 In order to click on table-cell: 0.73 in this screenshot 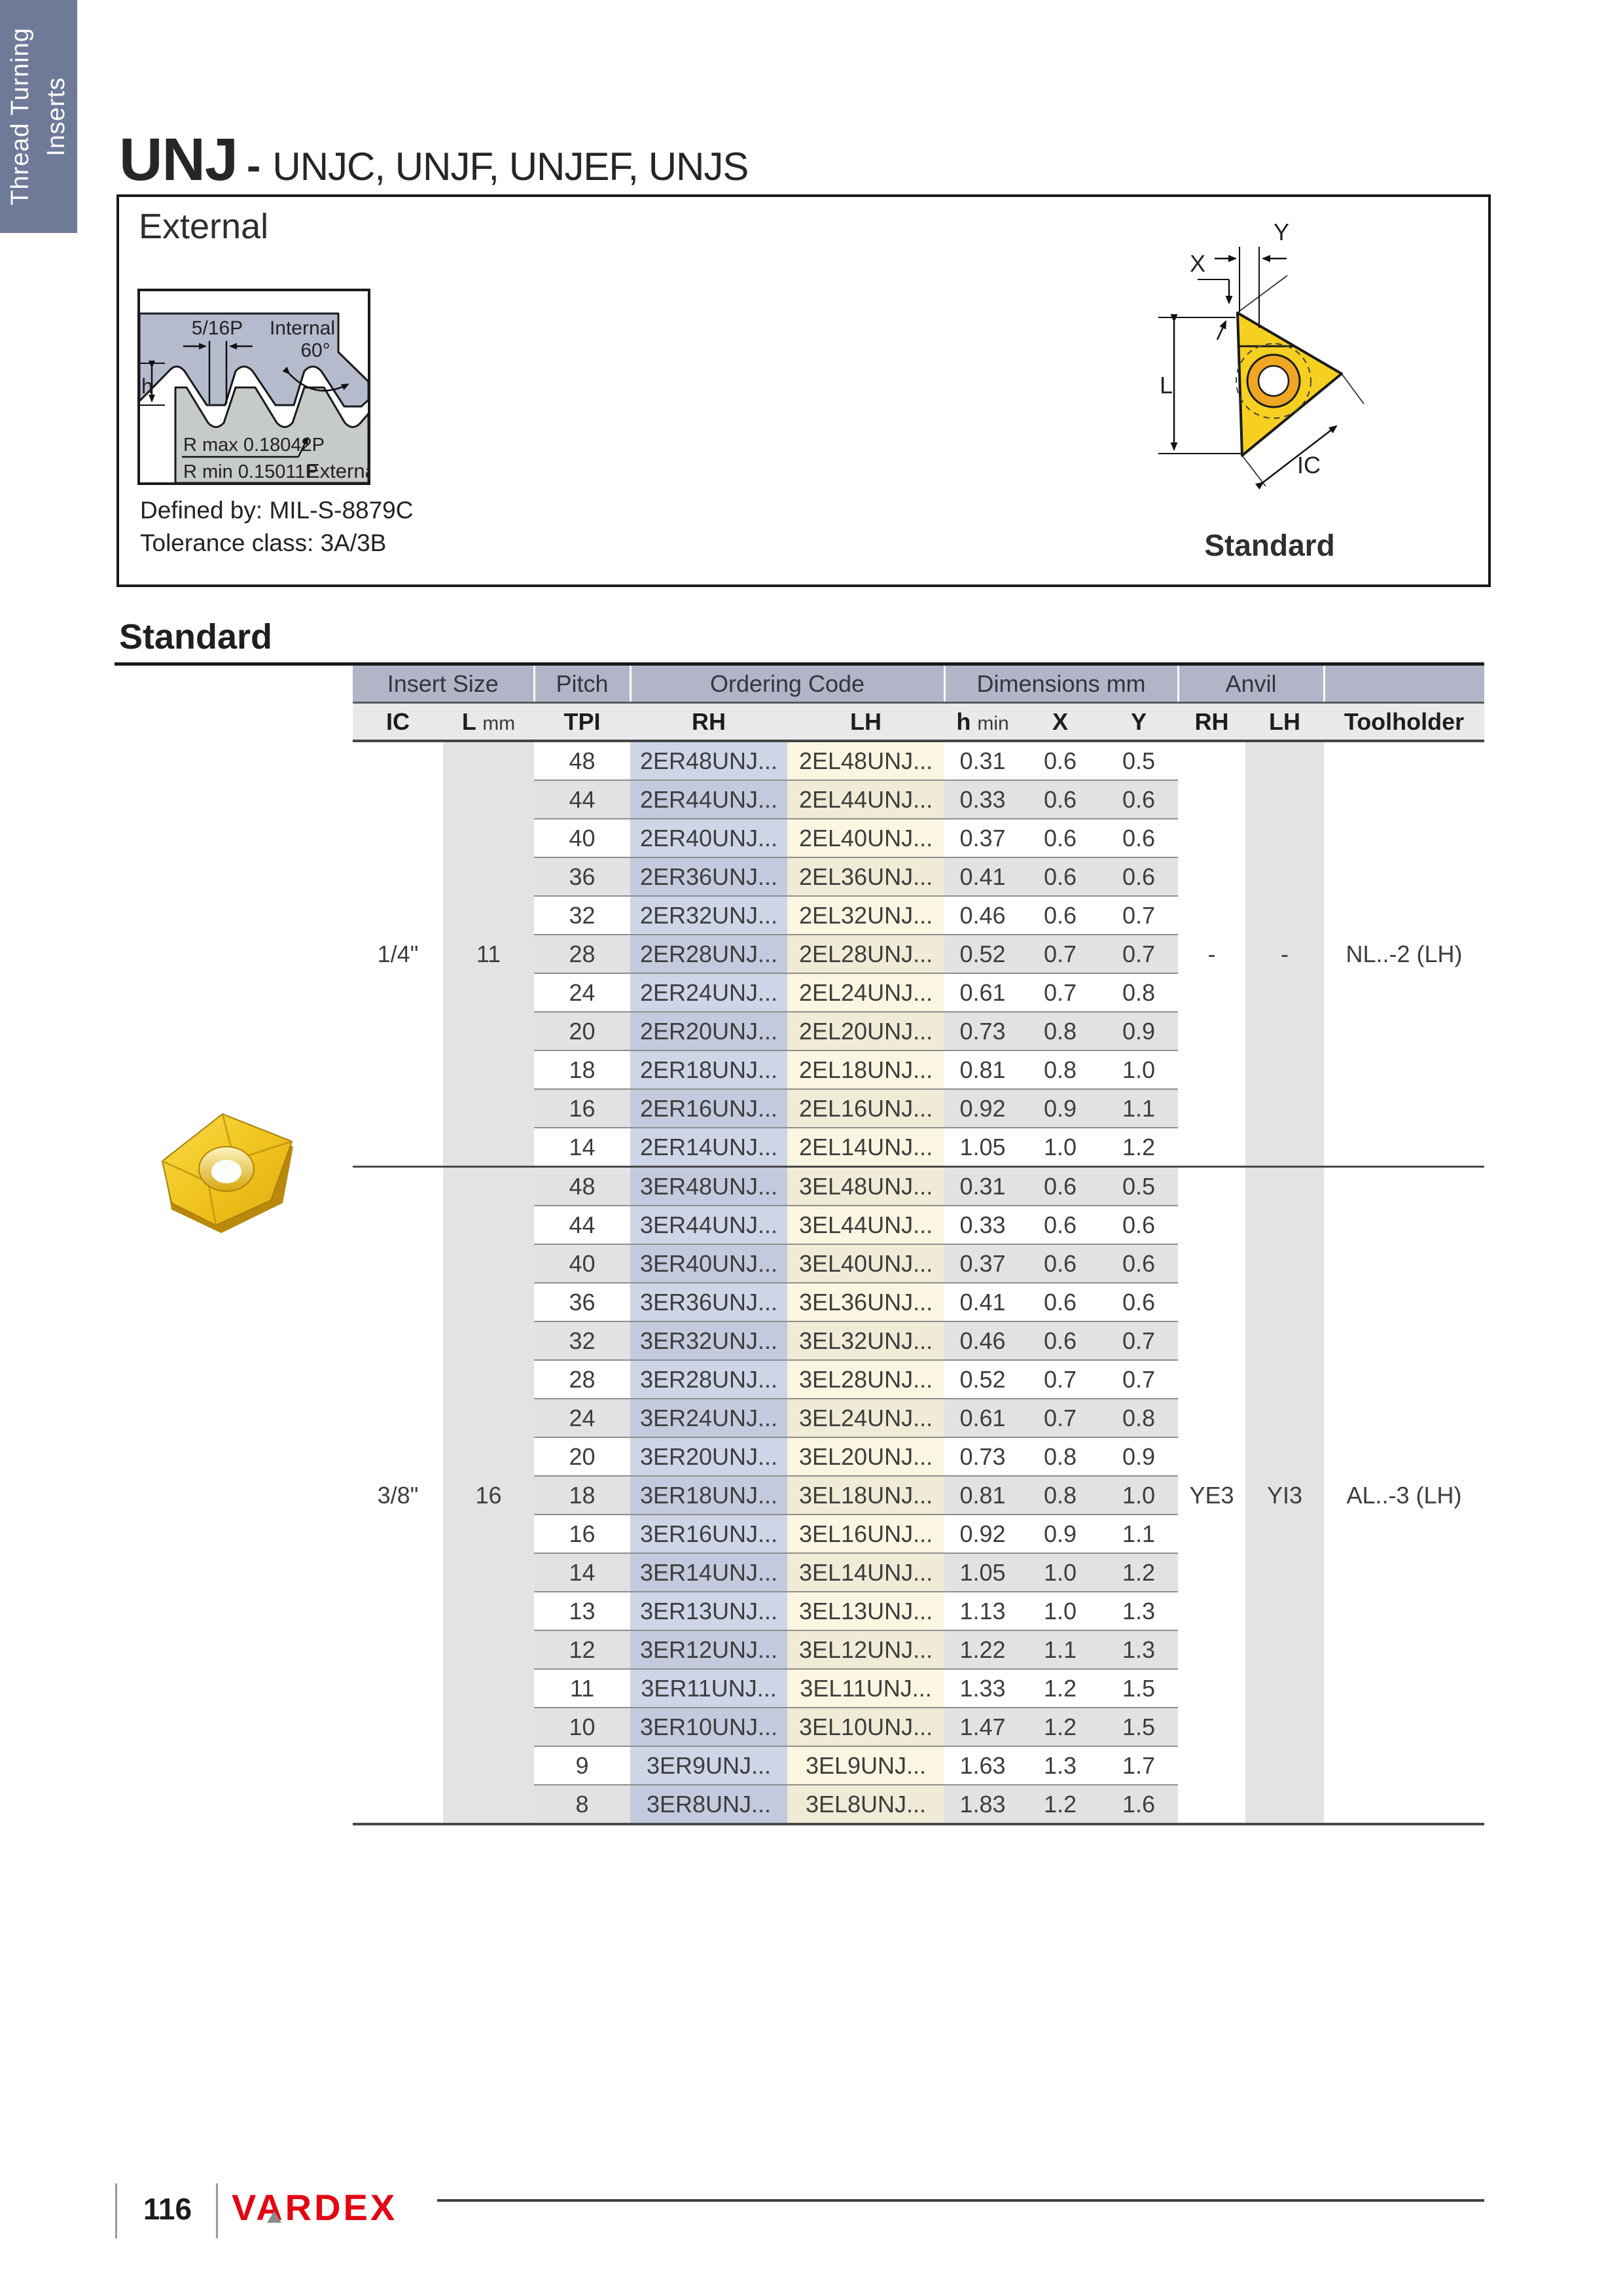, I will do `click(983, 1456)`.